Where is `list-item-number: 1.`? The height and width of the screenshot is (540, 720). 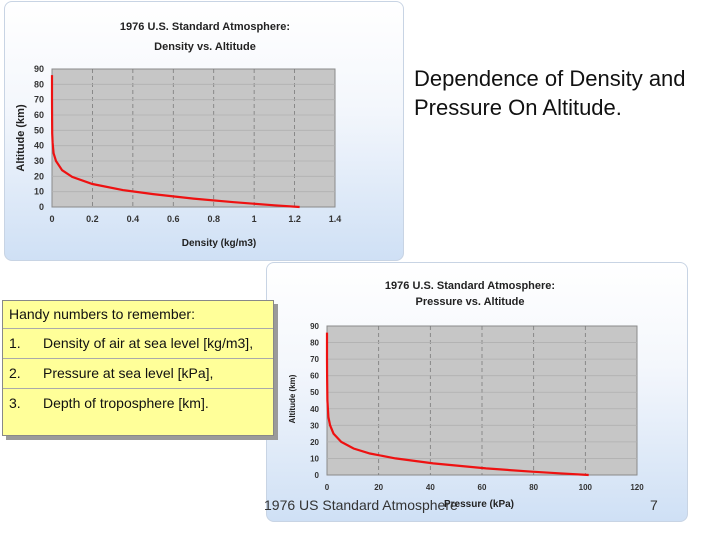
list-item-number: 1. is located at coordinates (15, 343).